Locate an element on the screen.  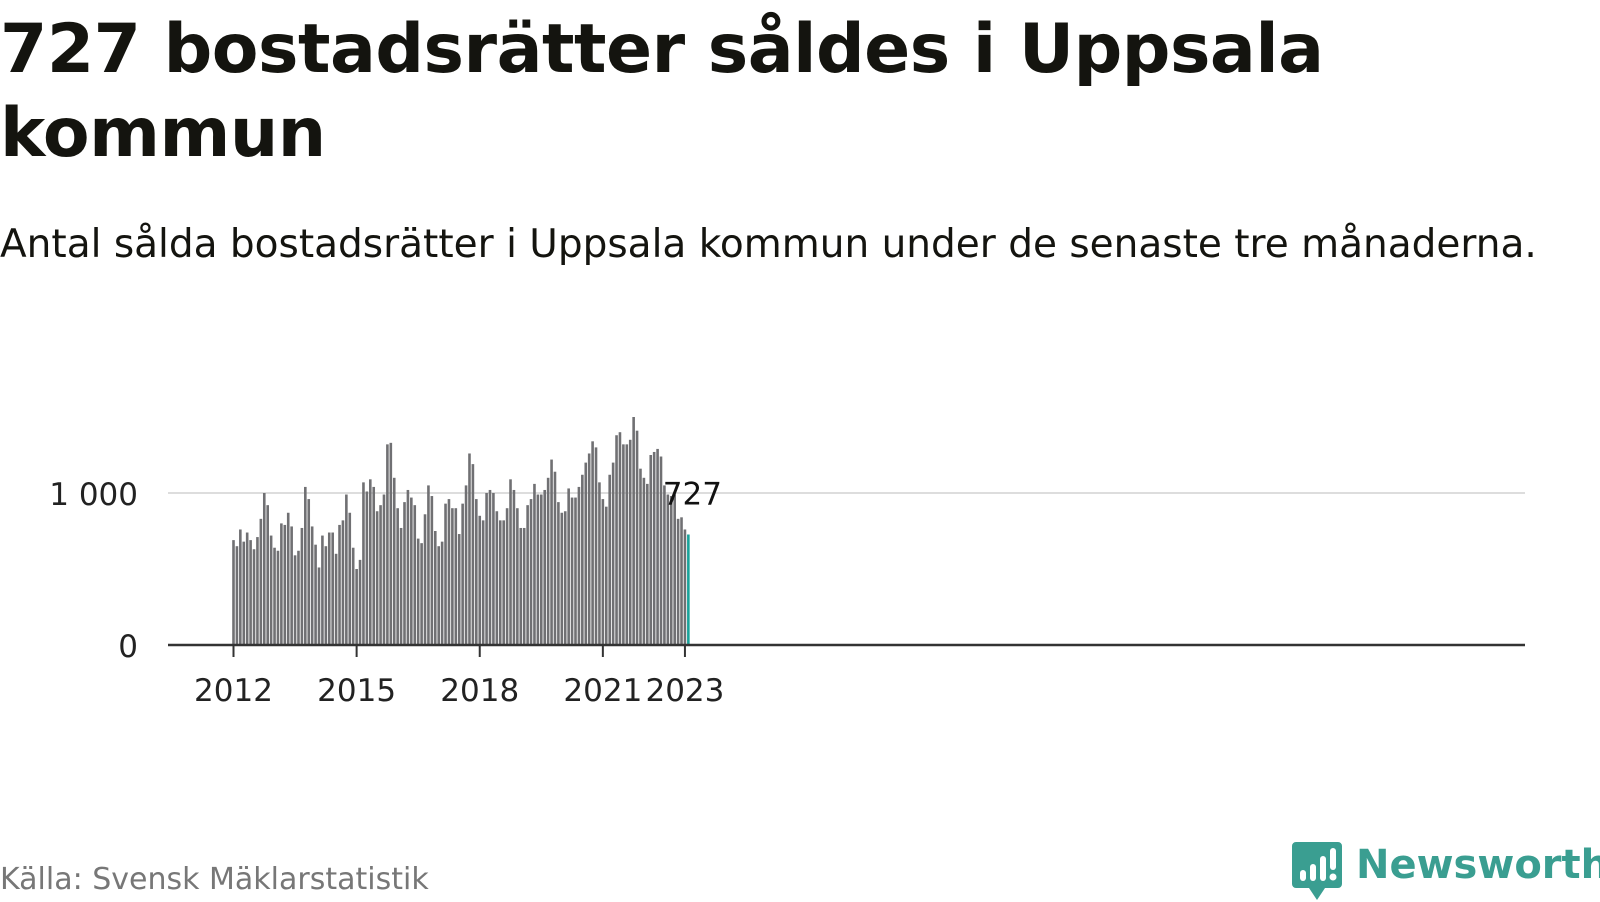
brand-logo: Newsworthy is located at coordinates (1446, 872).